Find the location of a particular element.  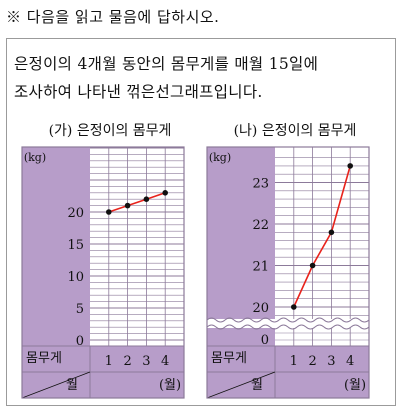

axis-break-gap is located at coordinates (288, 323).